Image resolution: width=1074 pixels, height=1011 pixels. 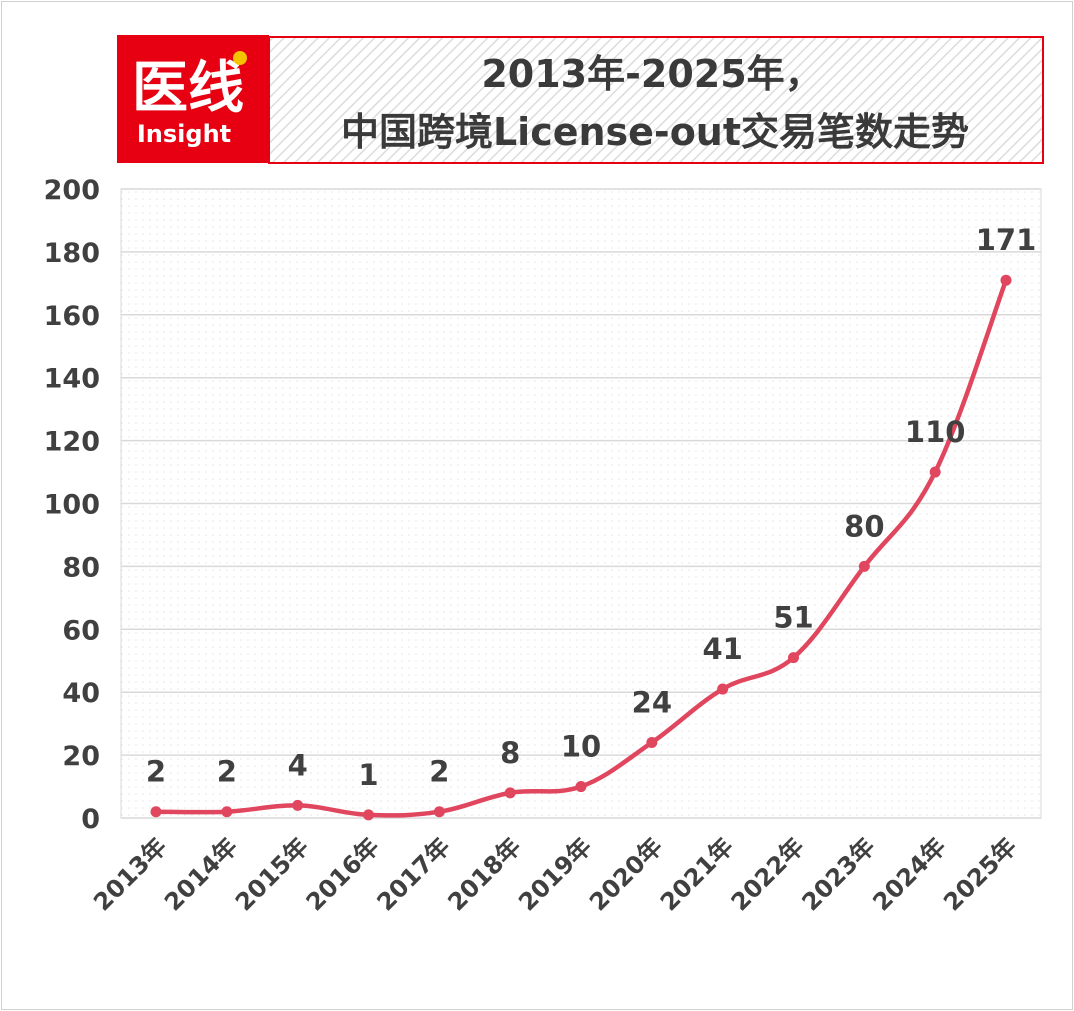 What do you see at coordinates (793, 618) in the screenshot?
I see `data-label: 51` at bounding box center [793, 618].